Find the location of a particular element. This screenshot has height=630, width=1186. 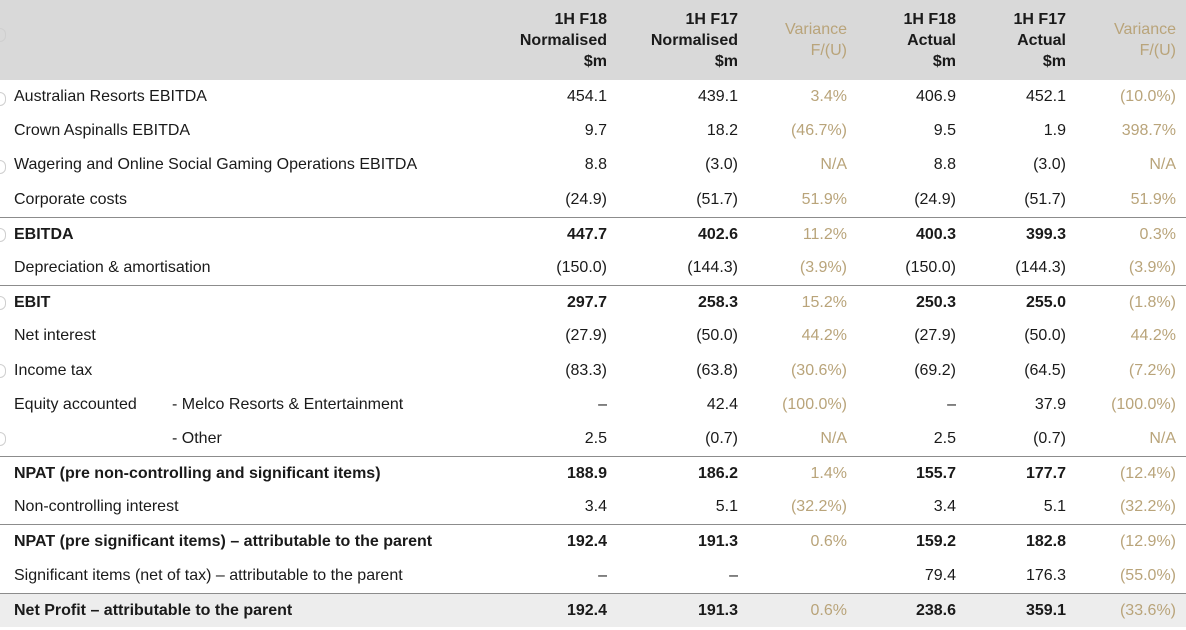

cell-value: (0.7) is located at coordinates (721, 438).